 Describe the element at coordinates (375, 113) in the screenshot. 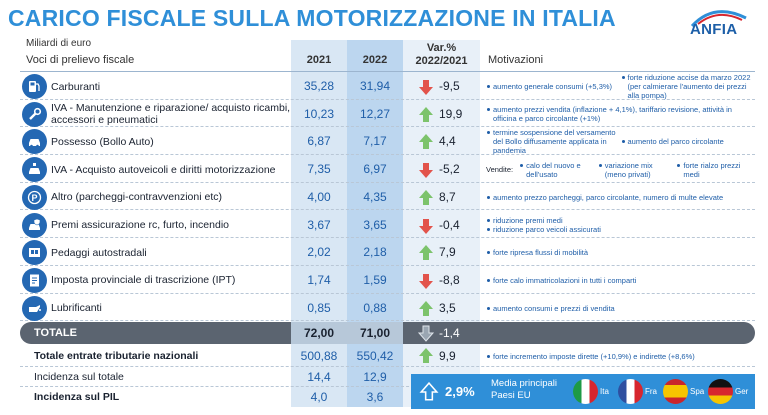

I see `row-value-2022: 12,27` at that location.